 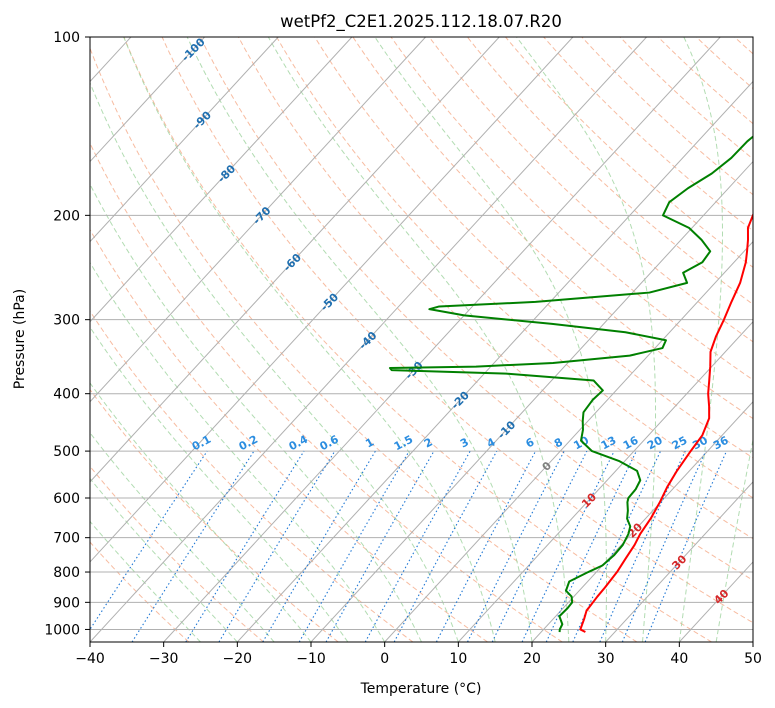 I want to click on y-tick-label: 300, so click(x=66, y=321).